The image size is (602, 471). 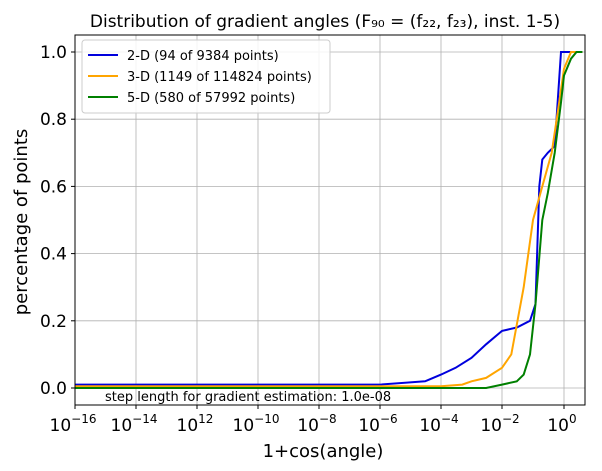 What do you see at coordinates (211, 98) in the screenshot?
I see `legend-label-3: 5-D (580 of 57992 points)` at bounding box center [211, 98].